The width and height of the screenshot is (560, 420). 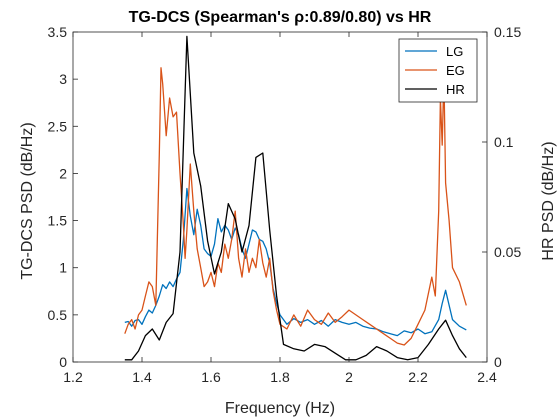 I want to click on chart-title: TG-DCS (Spearman's ρ:0.89/0.80) vs HR, so click(x=280, y=17).